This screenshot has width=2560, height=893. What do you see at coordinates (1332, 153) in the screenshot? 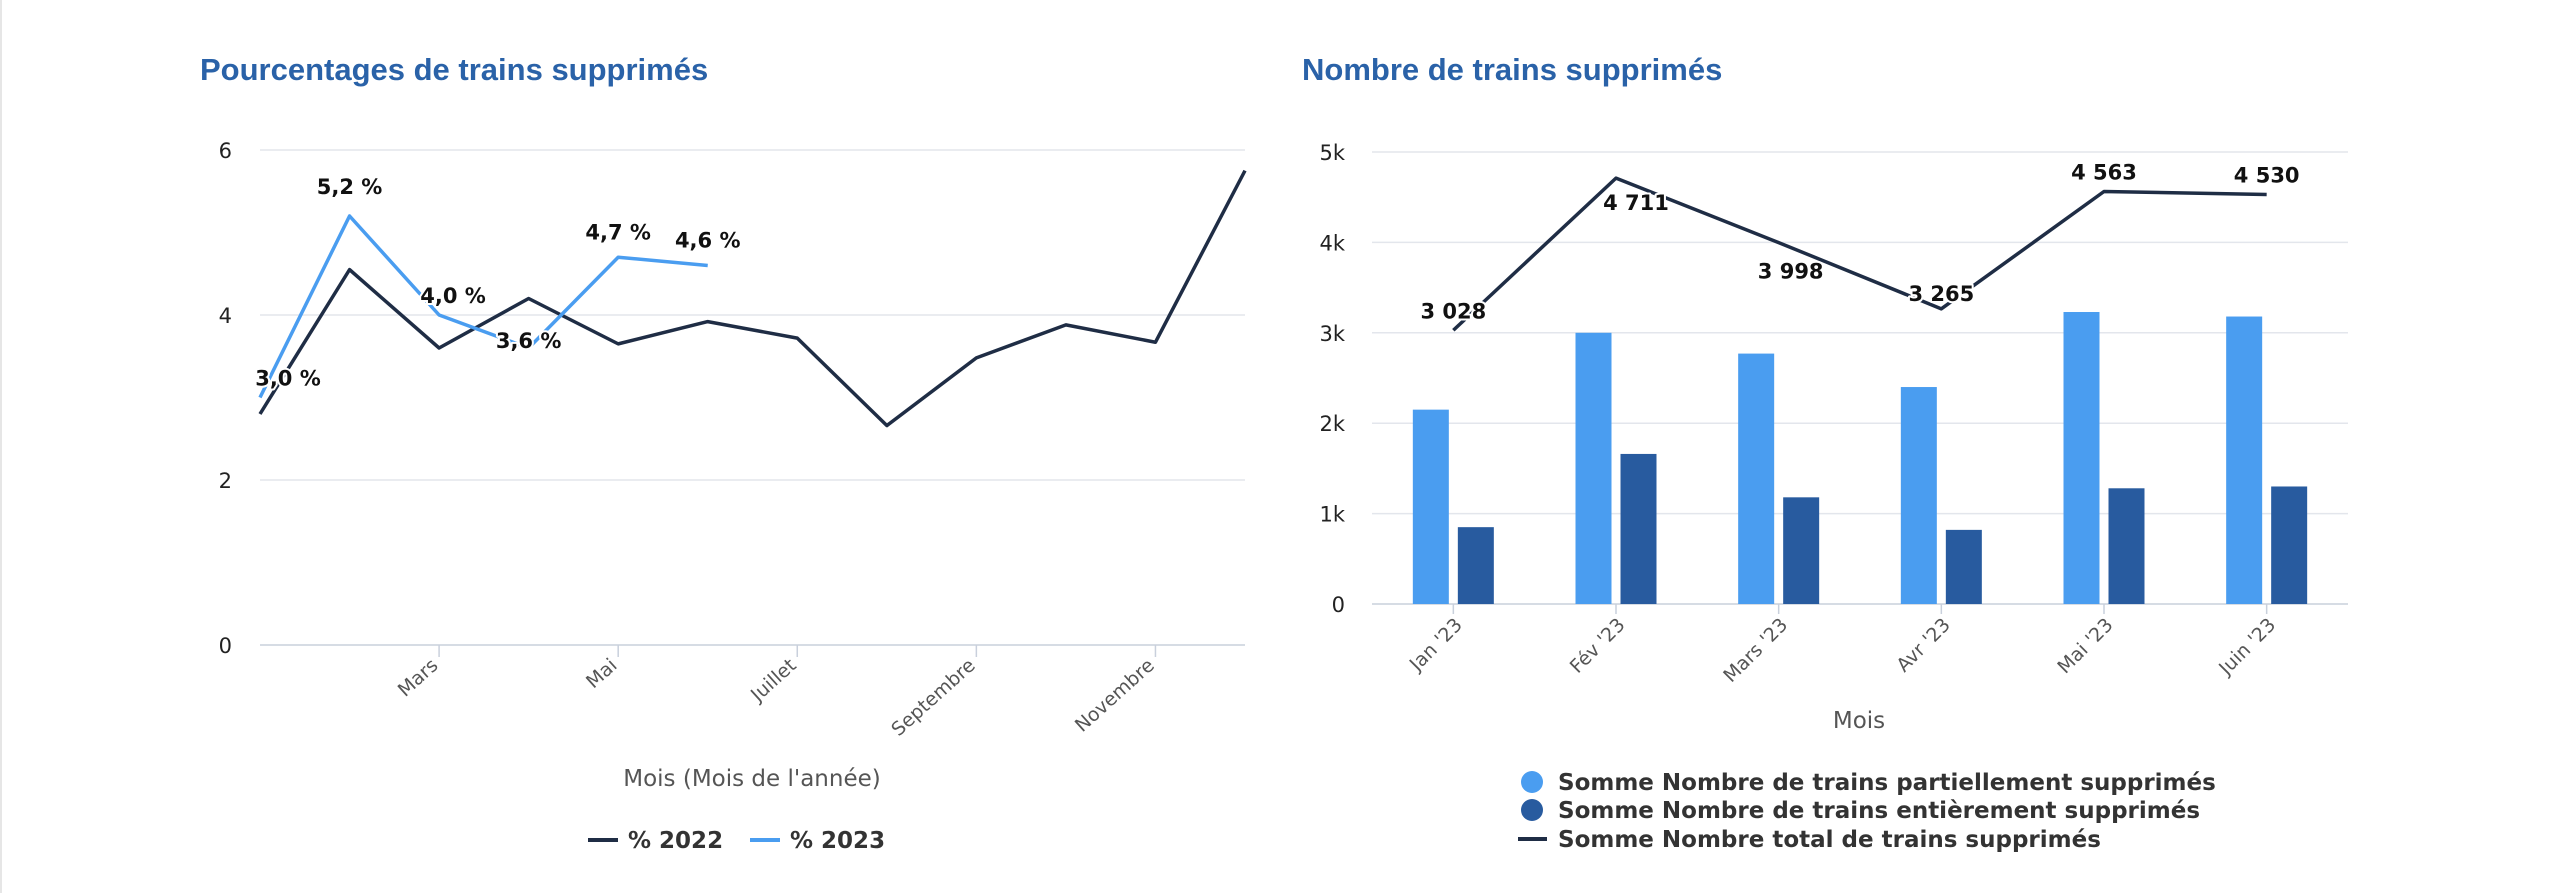
I see `y-tick-label: 5k` at bounding box center [1332, 153].